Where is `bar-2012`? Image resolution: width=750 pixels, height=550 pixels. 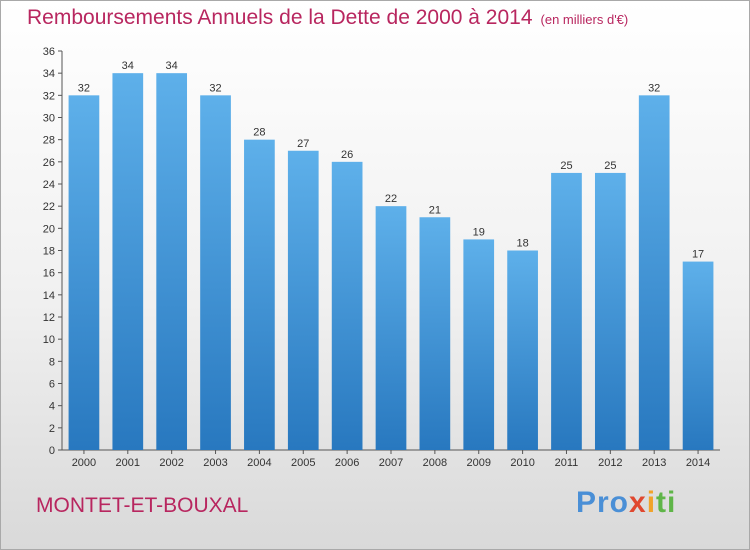
bar-2012 is located at coordinates (610, 311).